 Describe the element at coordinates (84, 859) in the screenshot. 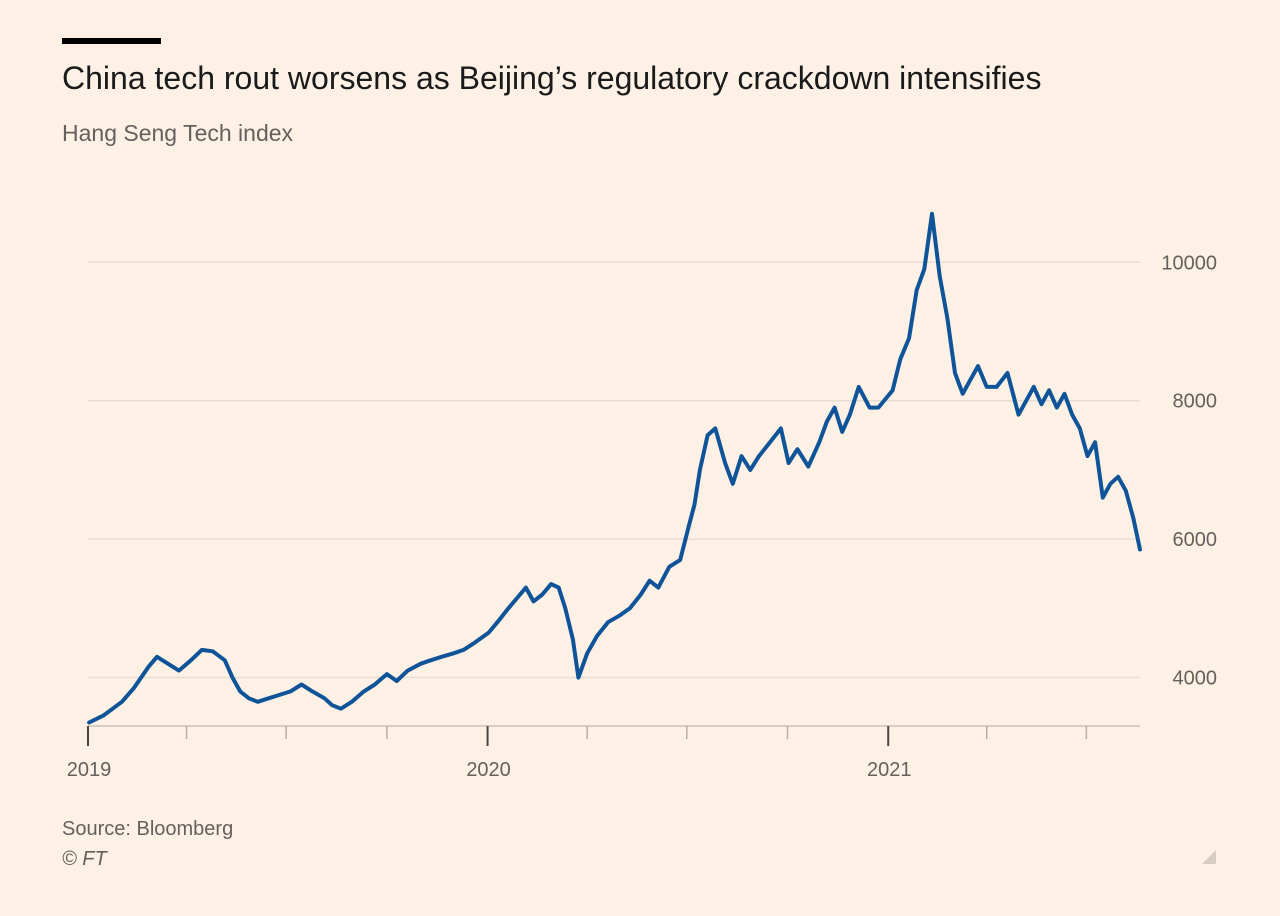

I see `copyright-note: © FT` at that location.